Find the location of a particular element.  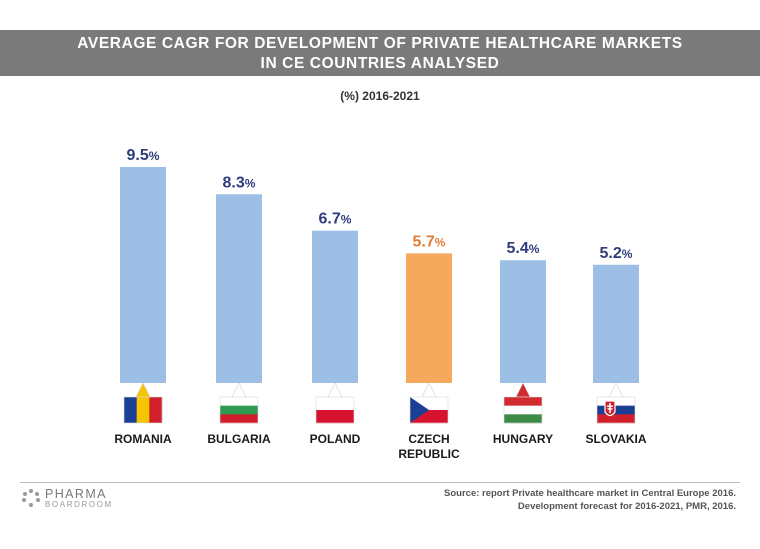

value-label: 5.7% is located at coordinates (429, 241).